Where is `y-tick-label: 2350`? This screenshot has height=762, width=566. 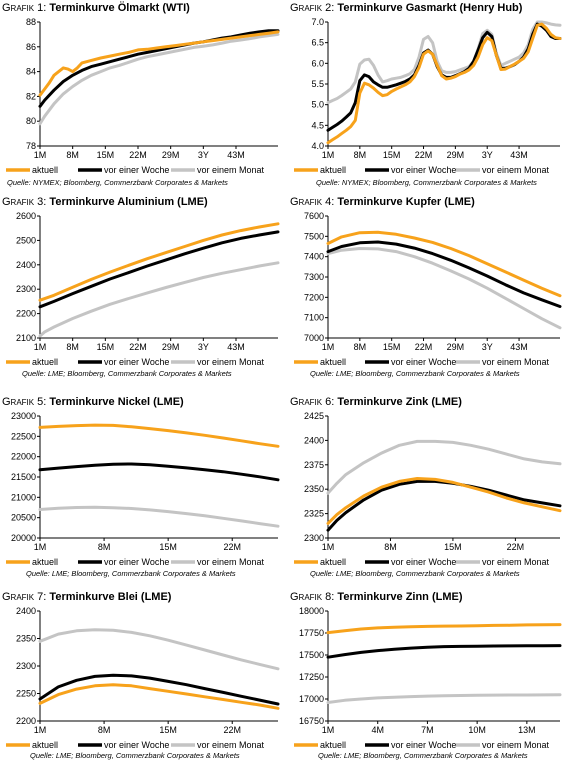 y-tick-label: 2350 is located at coordinates (26, 639).